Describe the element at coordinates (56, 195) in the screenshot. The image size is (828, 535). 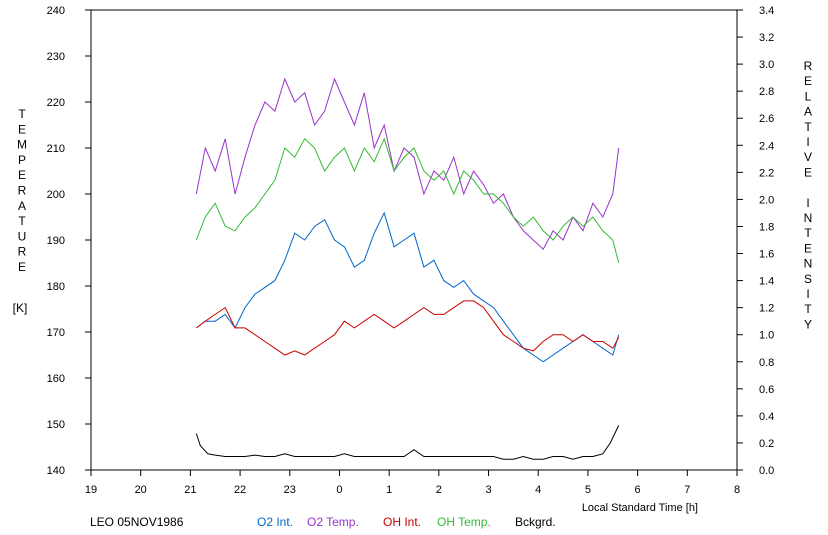
I see `y-left-tick-label: 200` at that location.